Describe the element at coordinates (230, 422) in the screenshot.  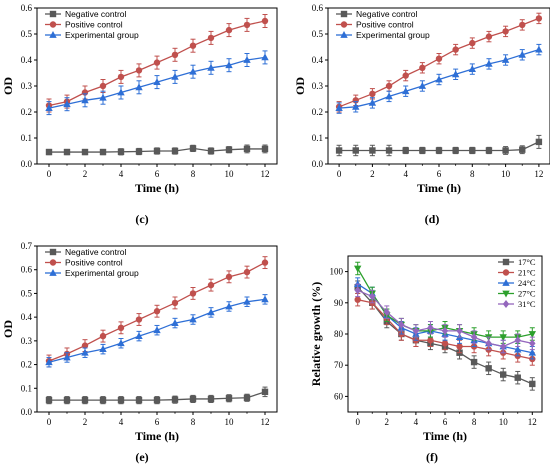
I see `x-tick-label: 10` at that location.